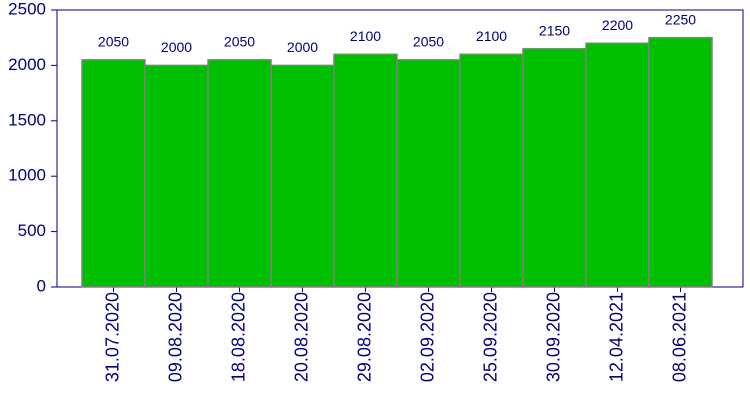 The width and height of the screenshot is (750, 400). What do you see at coordinates (27, 9) in the screenshot?
I see `y-tick-label: 2500` at bounding box center [27, 9].